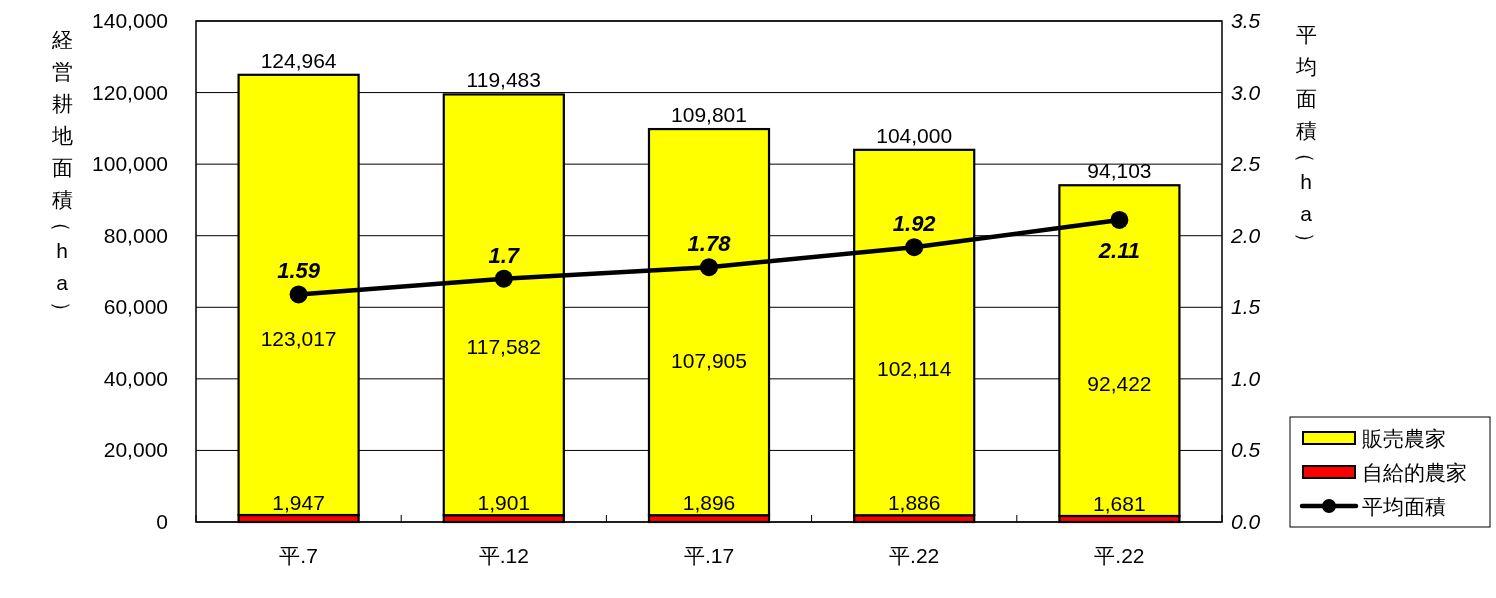  I want to click on total-label: 124,964, so click(298, 60).